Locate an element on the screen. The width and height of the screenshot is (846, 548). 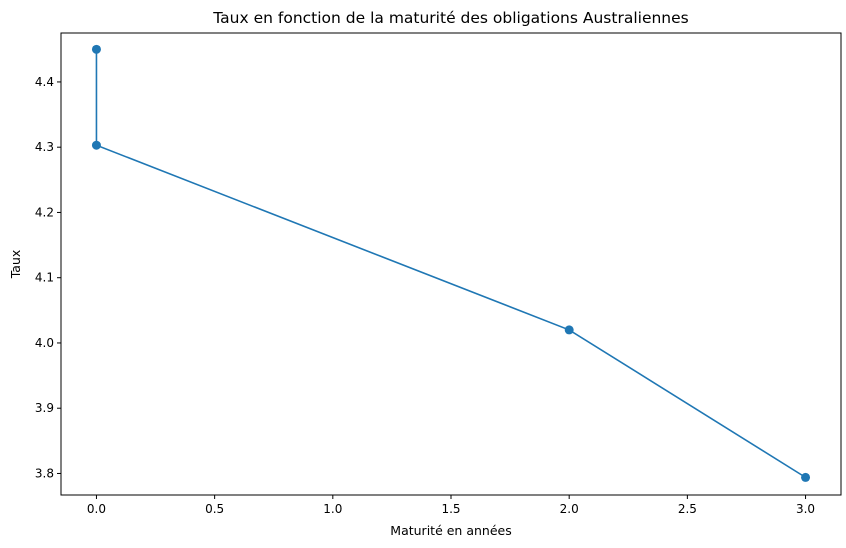
x-tick-label: 3.0 is located at coordinates (805, 509).